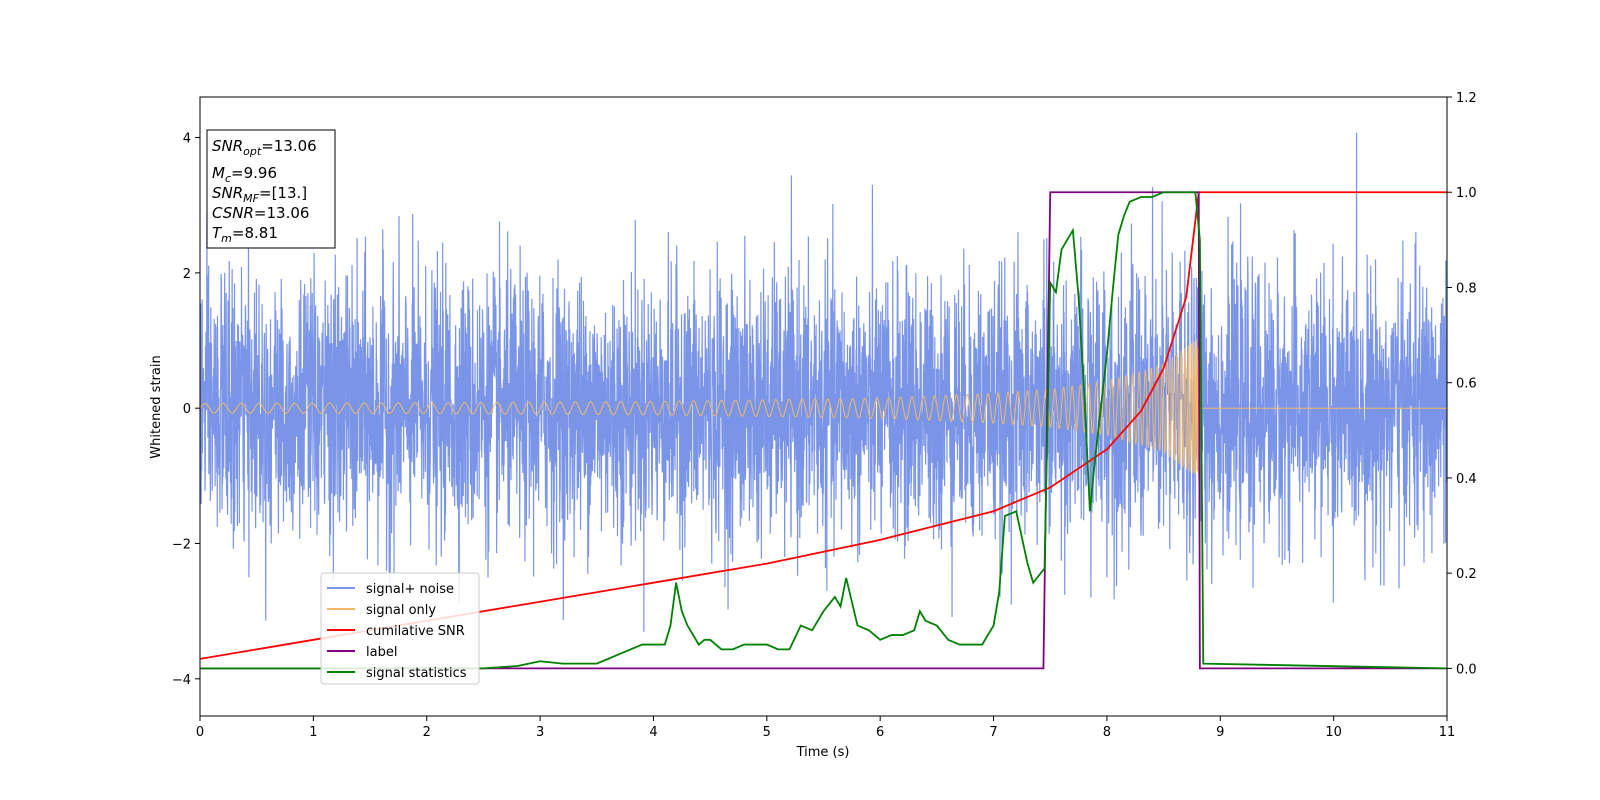 The width and height of the screenshot is (1600, 800). I want to click on y-left-tick-label: 4, so click(187, 139).